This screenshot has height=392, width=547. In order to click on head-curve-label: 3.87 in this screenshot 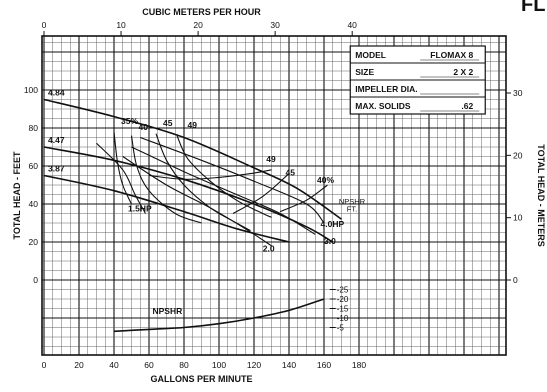, I will do `click(56, 169)`.